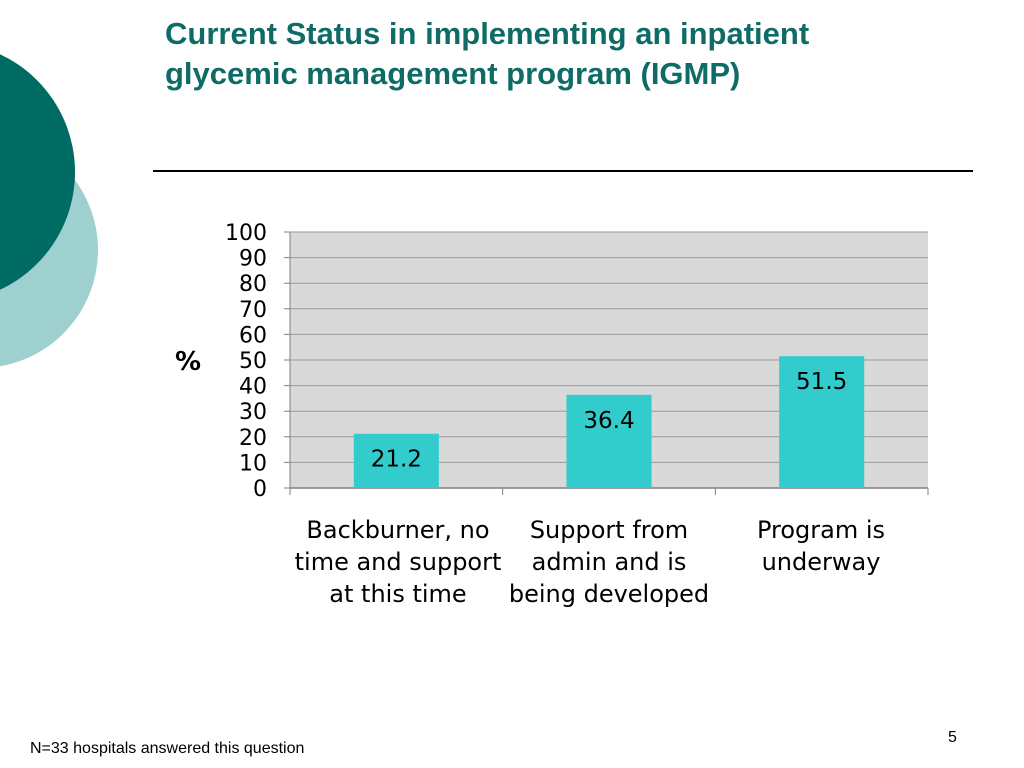  Describe the element at coordinates (253, 438) in the screenshot. I see `y-tick-label: 20` at that location.